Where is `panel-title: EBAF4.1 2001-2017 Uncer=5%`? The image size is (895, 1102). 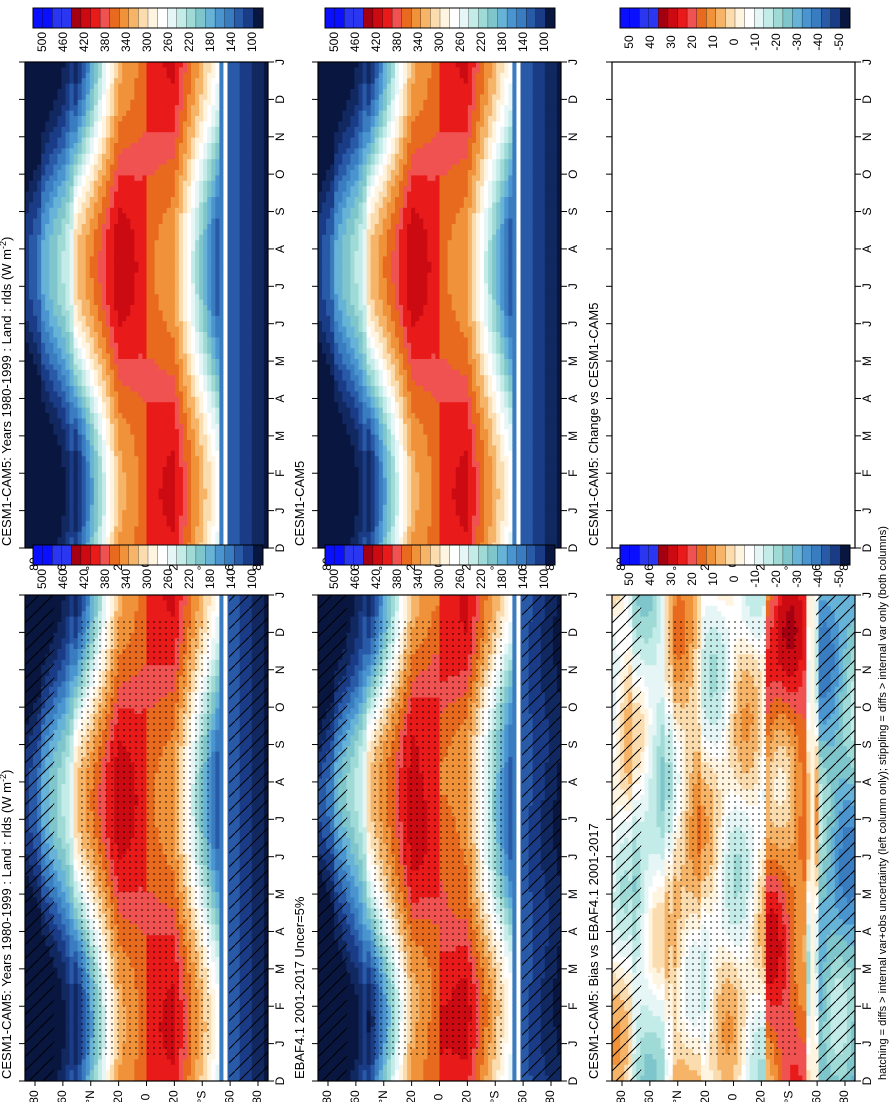
panel-title: EBAF4.1 2001-2017 Uncer=5% is located at coordinates (299, 987).